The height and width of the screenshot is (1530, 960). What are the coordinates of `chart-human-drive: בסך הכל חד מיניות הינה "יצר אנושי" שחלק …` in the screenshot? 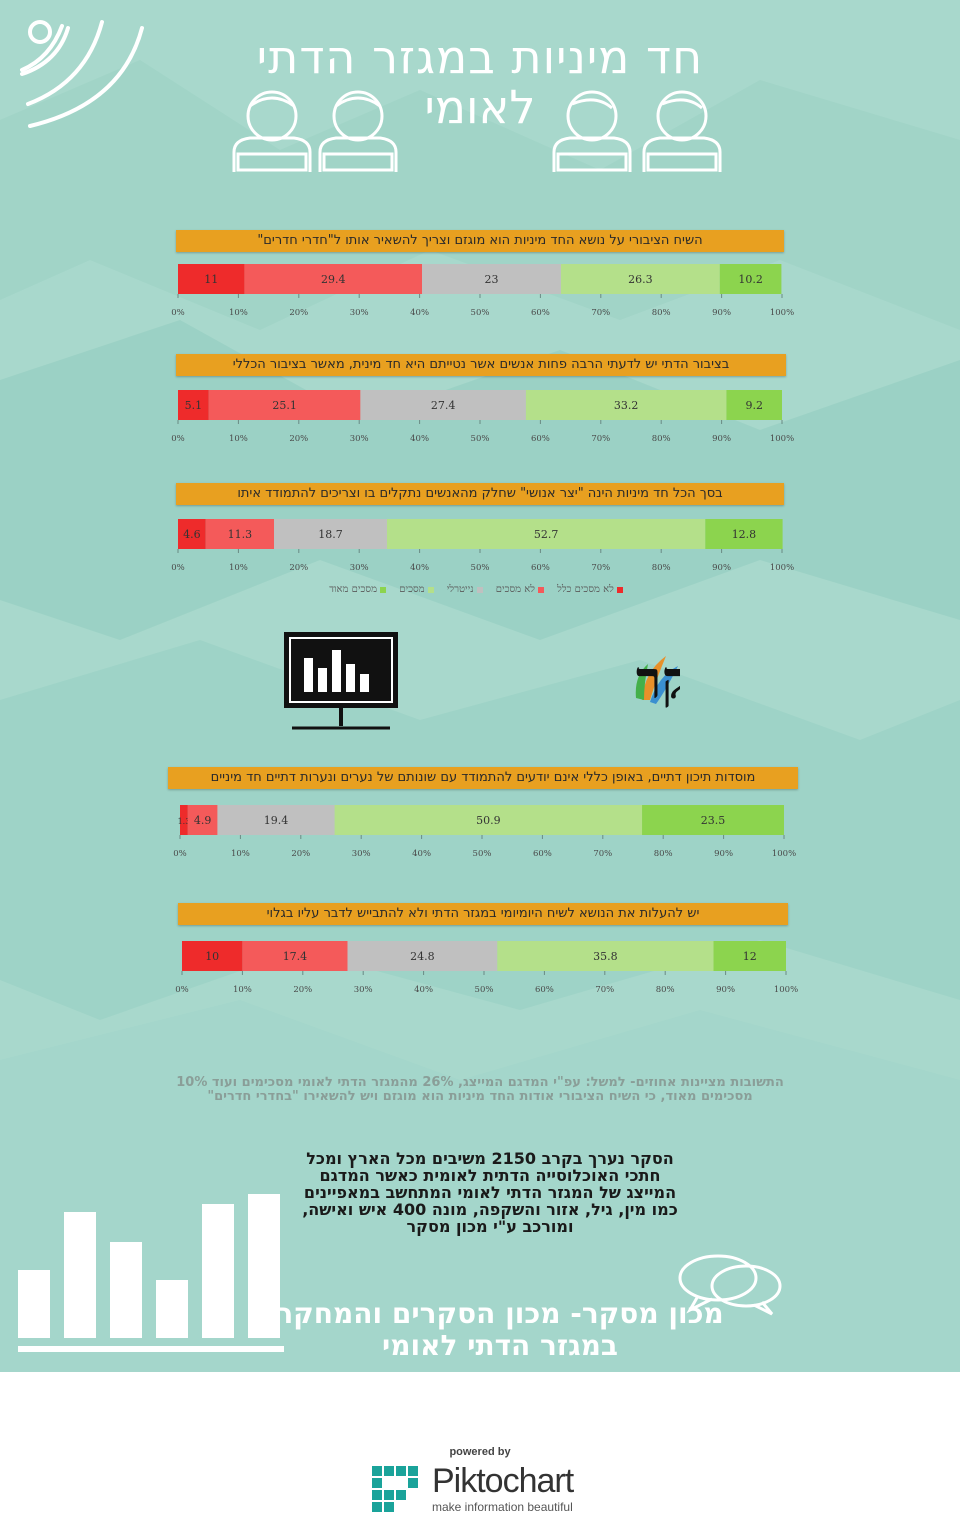 It's located at (482, 529).